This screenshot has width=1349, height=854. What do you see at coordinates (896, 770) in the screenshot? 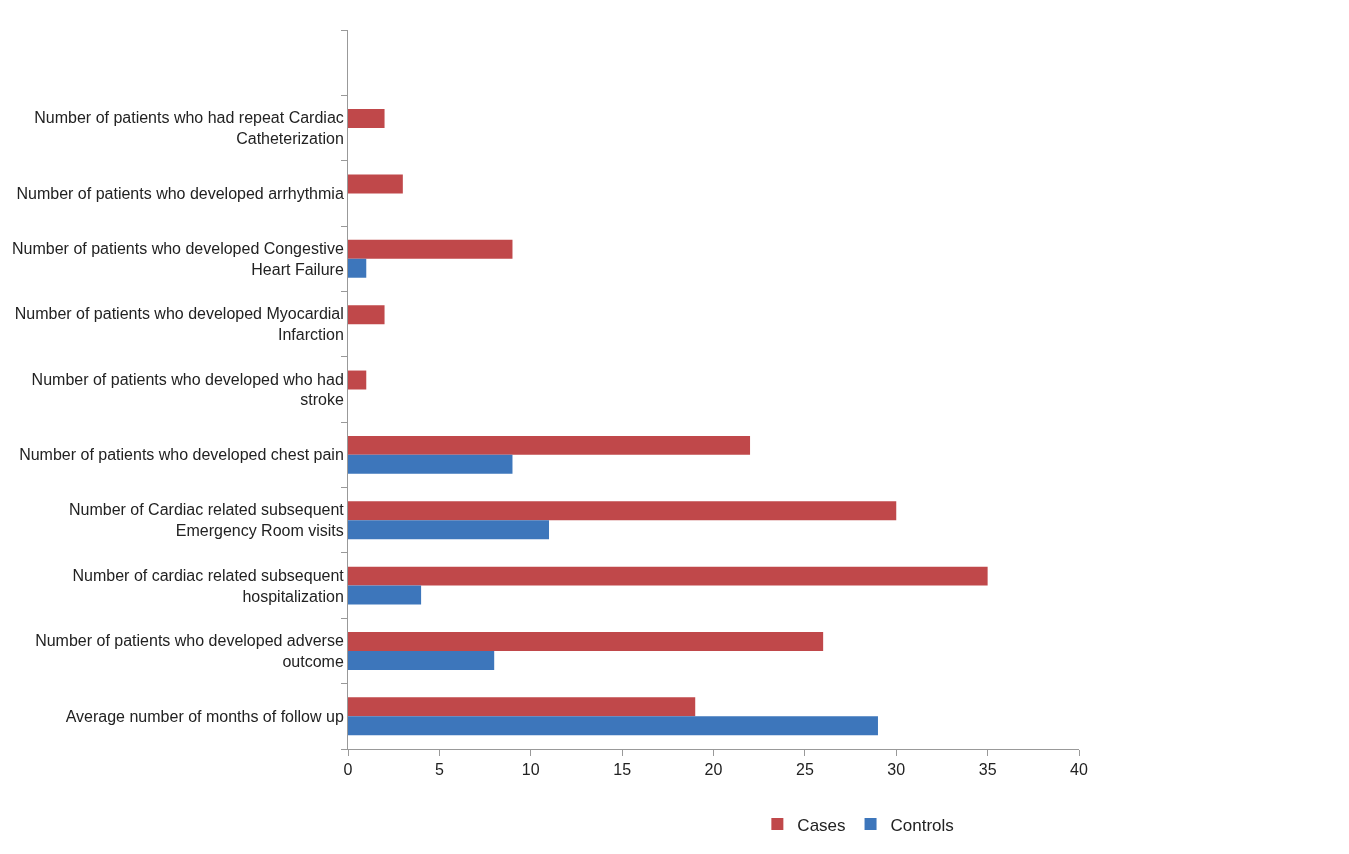
I see `x-tick-label: 30` at bounding box center [896, 770].